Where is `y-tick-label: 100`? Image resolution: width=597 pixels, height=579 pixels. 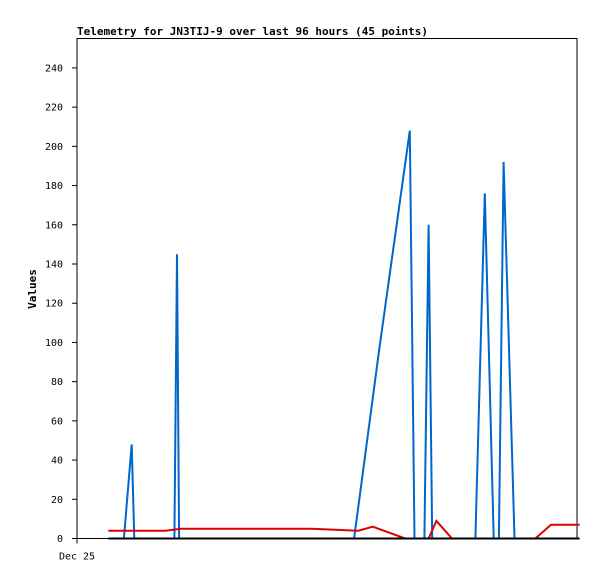
y-tick-label: 100 is located at coordinates (54, 343).